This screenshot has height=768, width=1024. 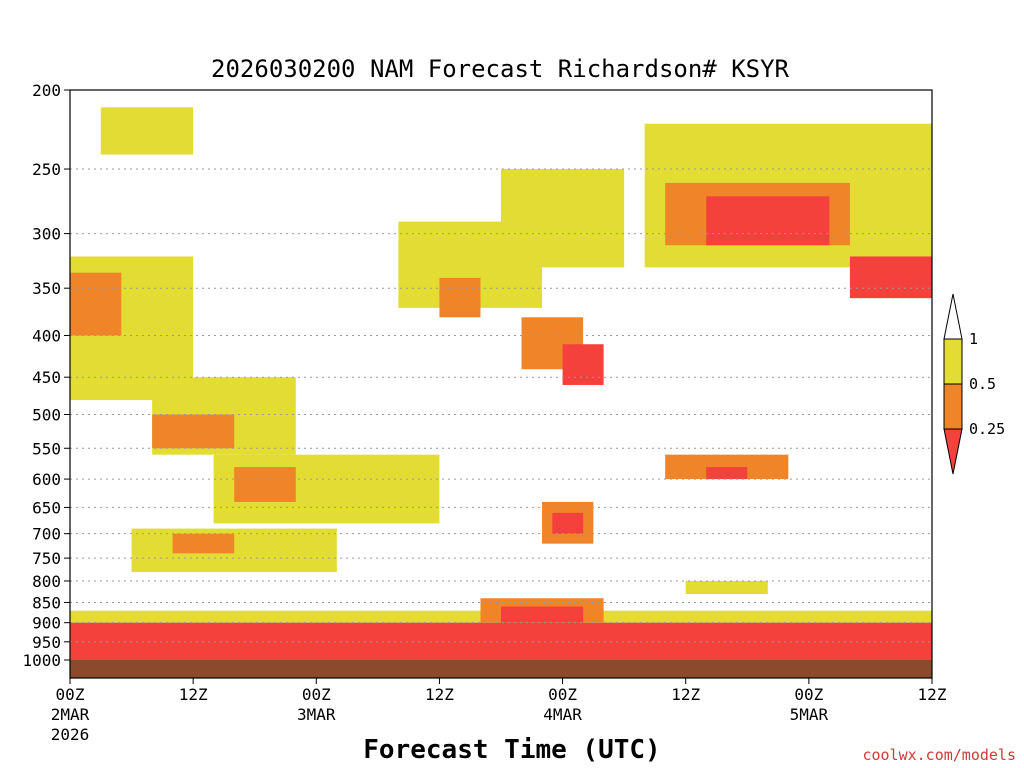 I want to click on credit-text: coolwx.com/models, so click(x=939, y=755).